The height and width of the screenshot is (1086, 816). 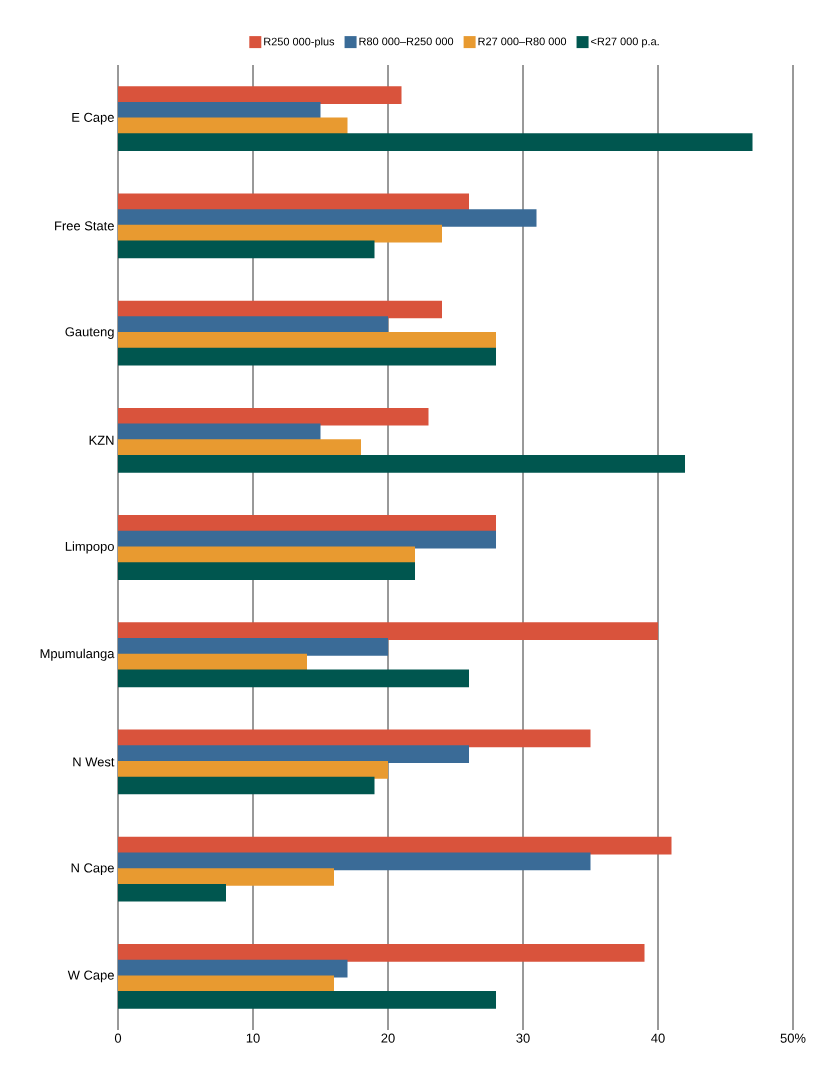 What do you see at coordinates (253, 1038) in the screenshot?
I see `x-tick-label: 10` at bounding box center [253, 1038].